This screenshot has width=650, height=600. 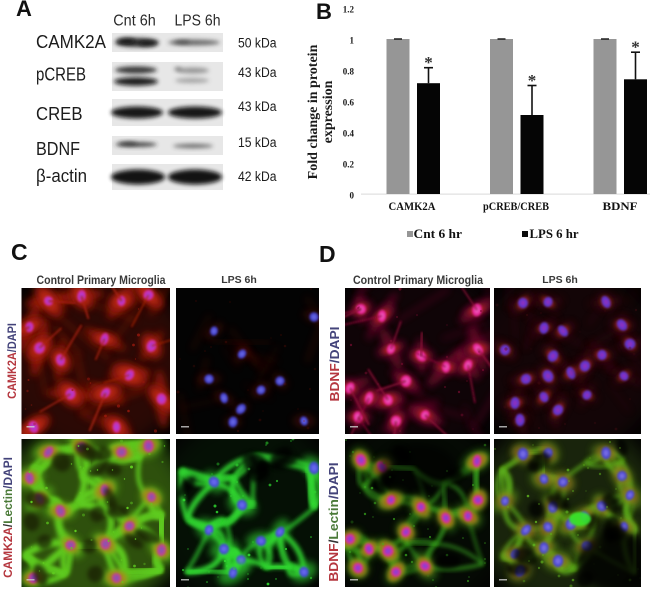 I want to click on svg-text: 0.4, so click(x=349, y=134).